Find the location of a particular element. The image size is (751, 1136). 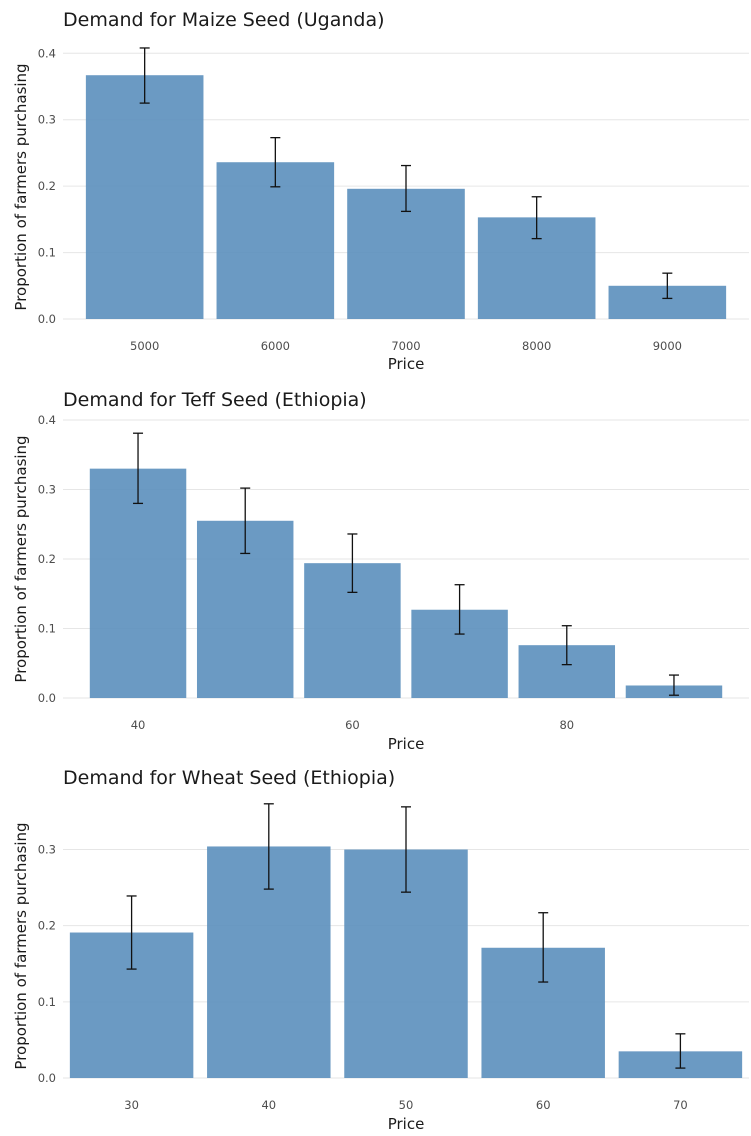

x-tick-label: 80 is located at coordinates (566, 725).